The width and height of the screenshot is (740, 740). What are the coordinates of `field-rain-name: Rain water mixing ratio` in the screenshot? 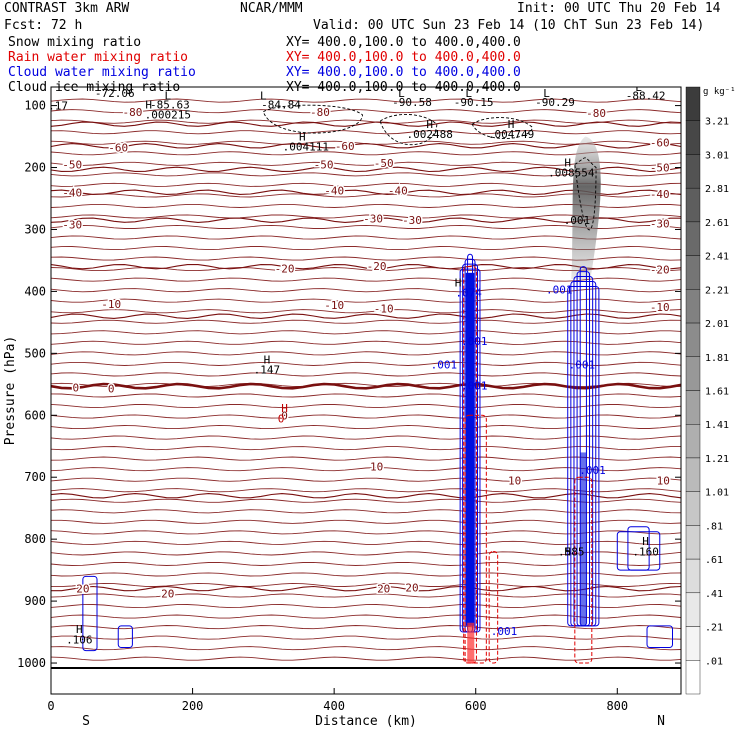 It's located at (98, 57).